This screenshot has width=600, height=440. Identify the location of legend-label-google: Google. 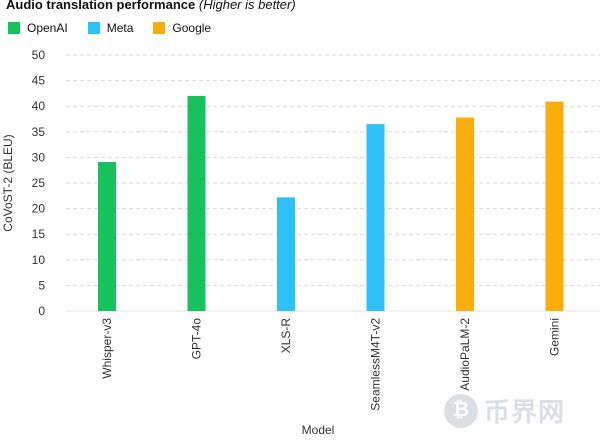
(192, 28).